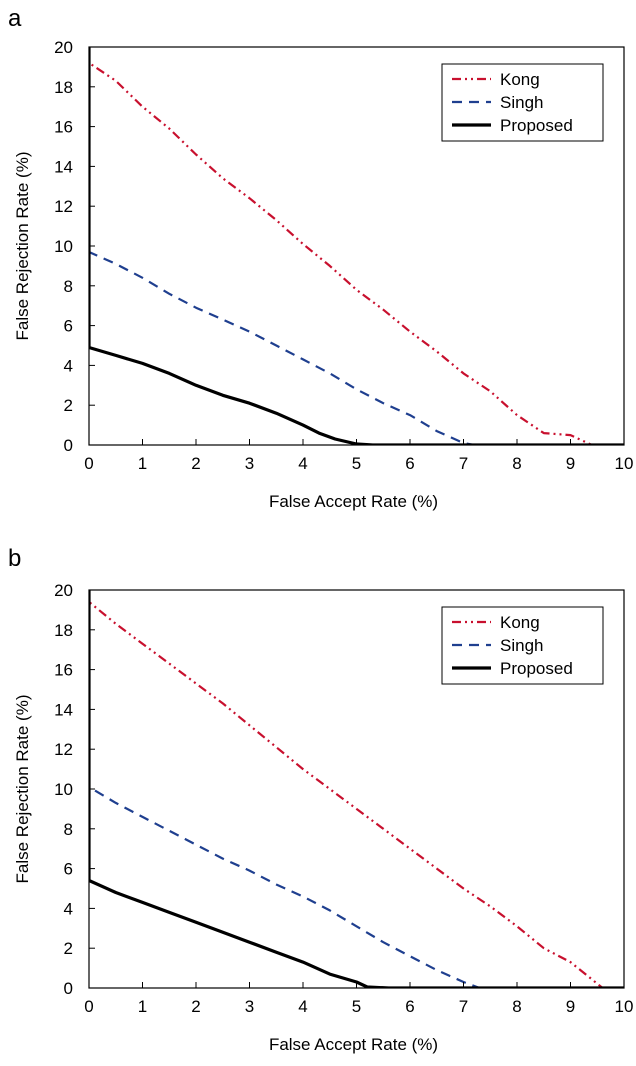 Image resolution: width=636 pixels, height=1066 pixels. Describe the element at coordinates (14, 558) in the screenshot. I see `panel-label: b` at that location.